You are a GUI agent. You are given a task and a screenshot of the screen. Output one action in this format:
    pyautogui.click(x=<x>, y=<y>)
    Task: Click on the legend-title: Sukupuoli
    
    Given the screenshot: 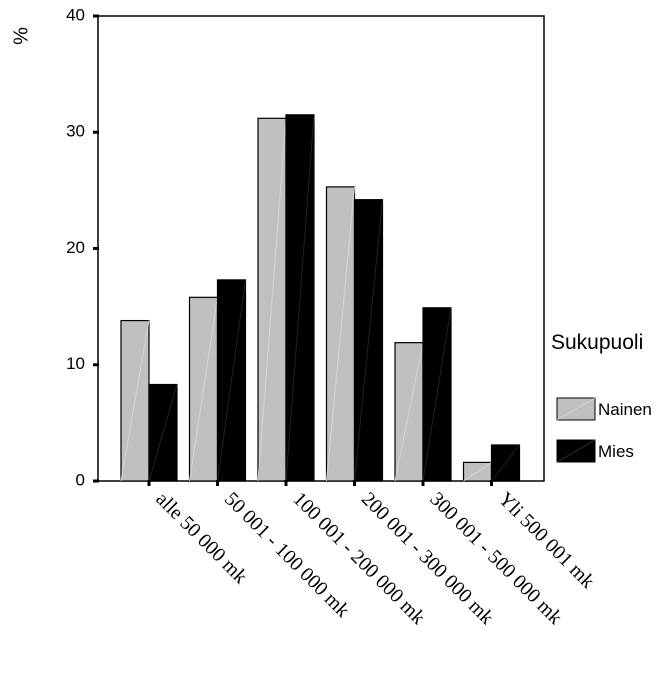 What is the action you would take?
    pyautogui.click(x=597, y=342)
    